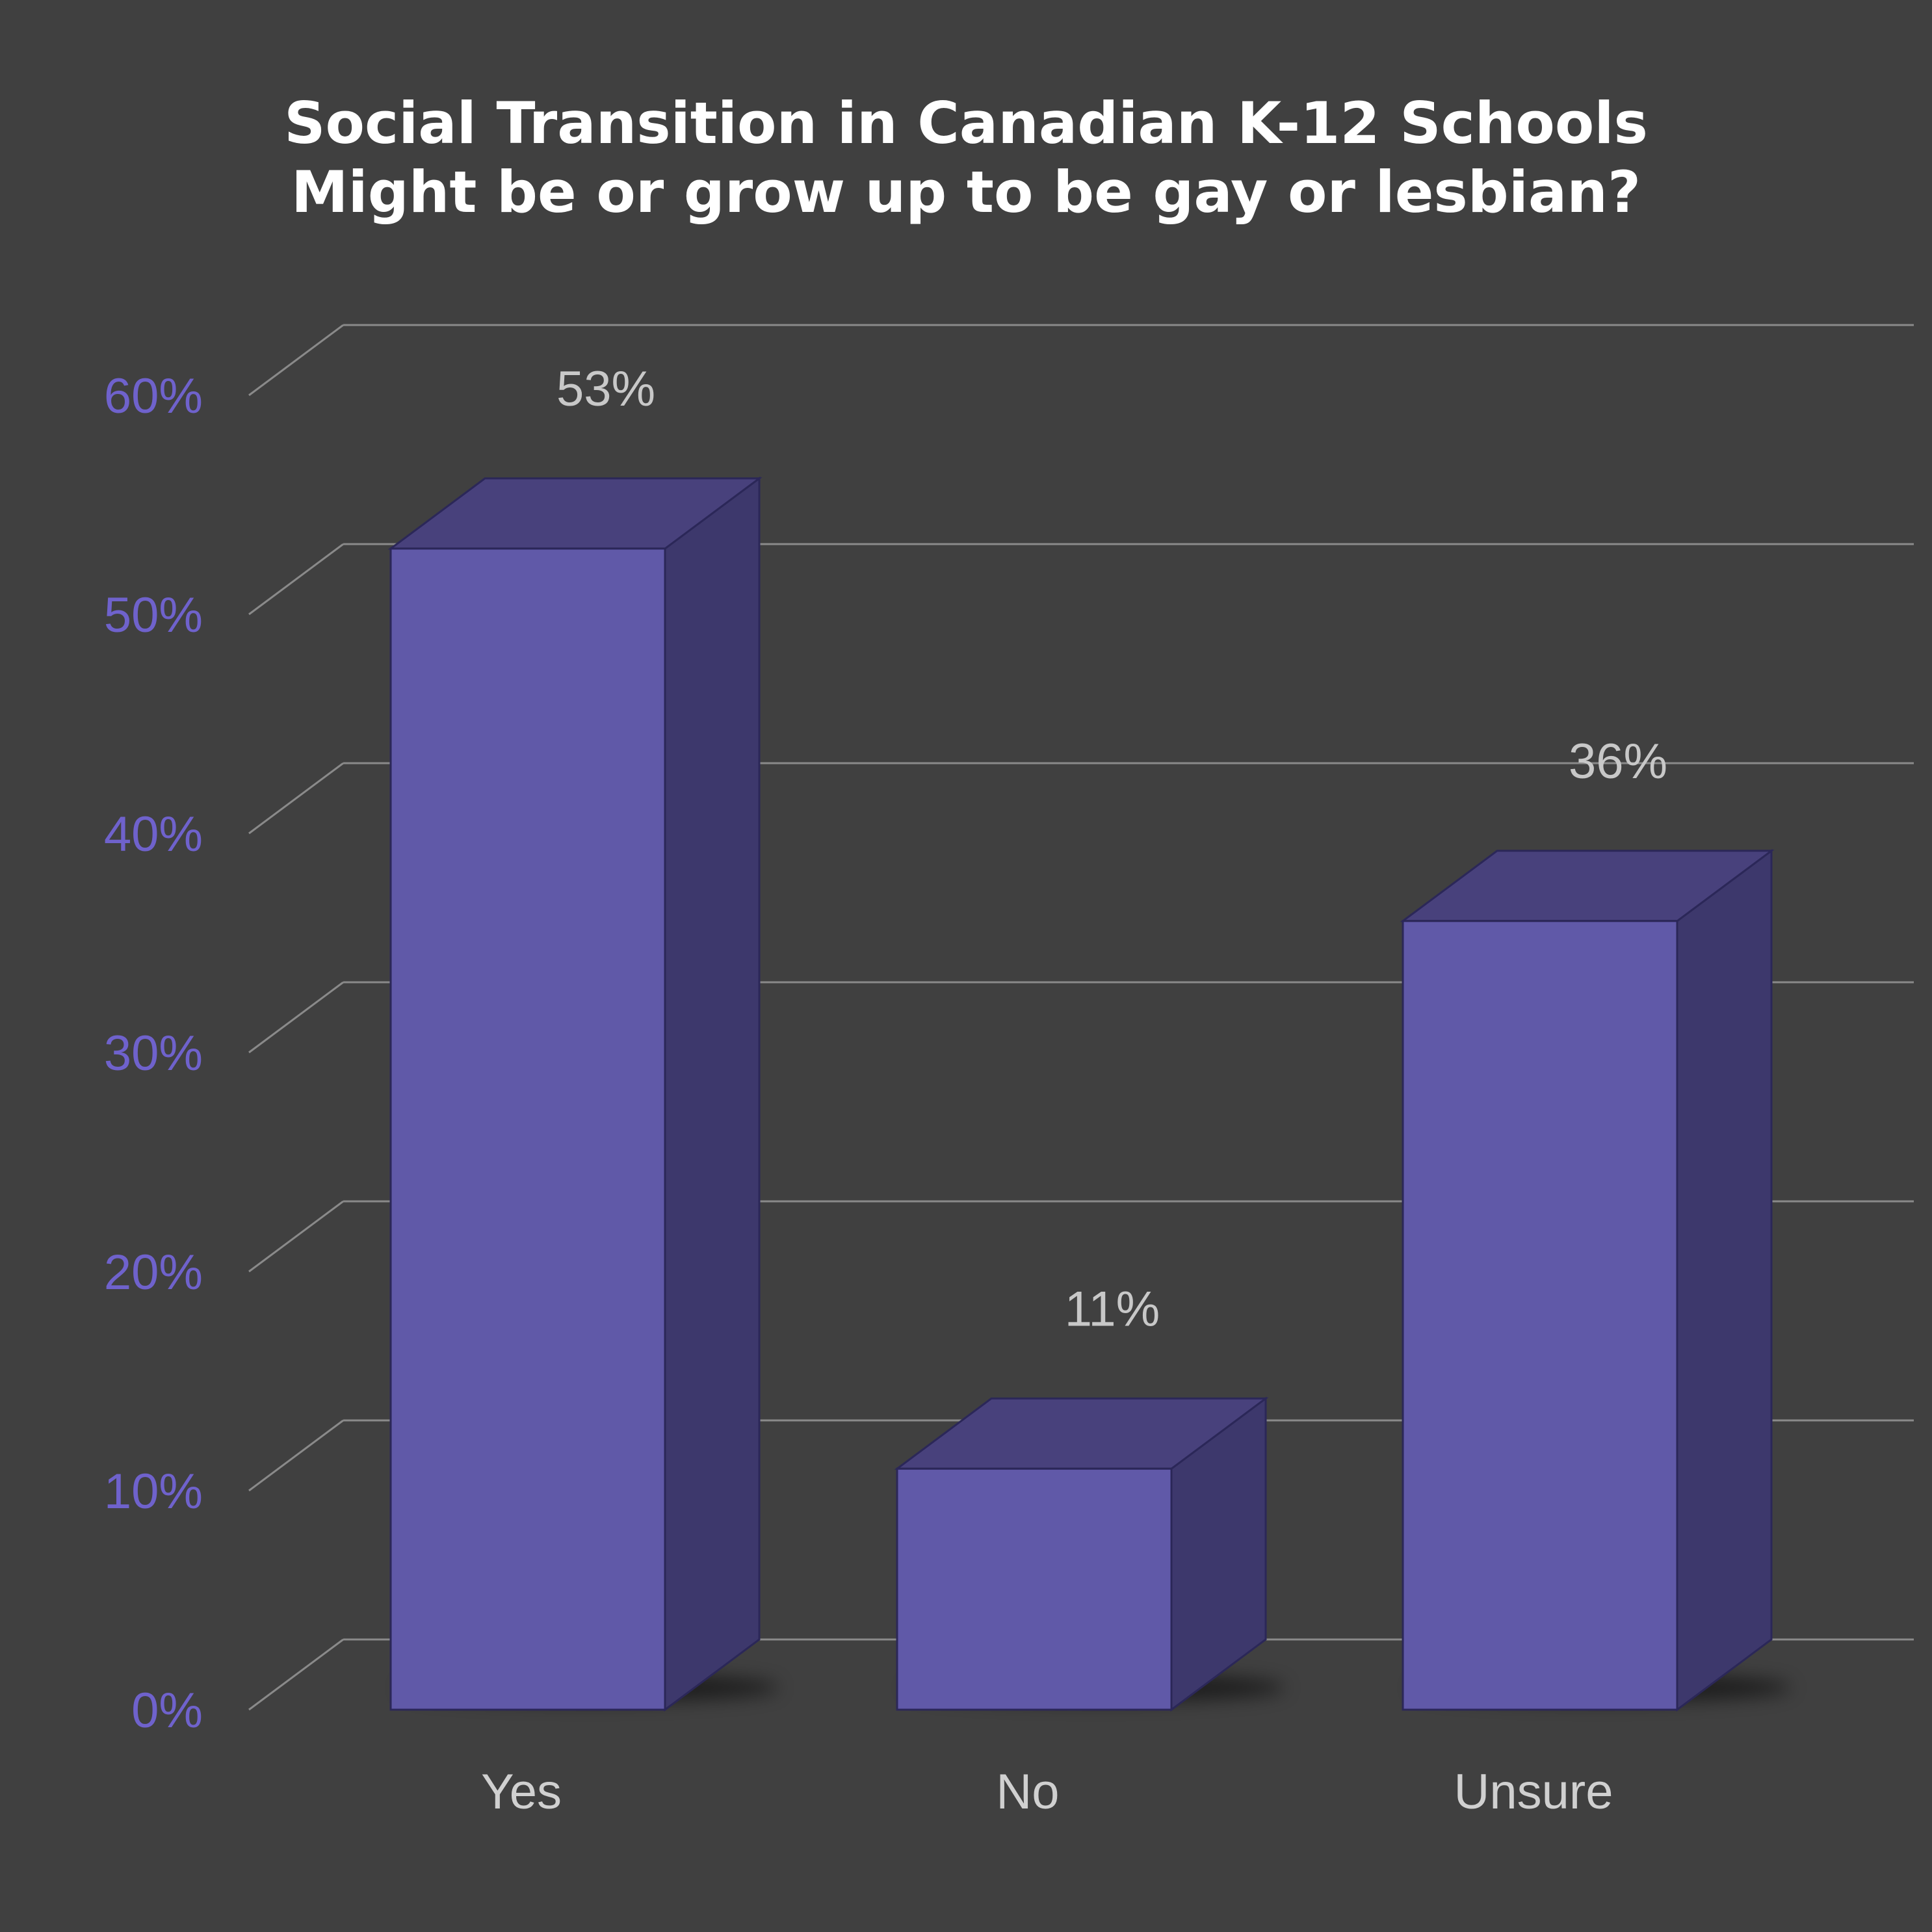  What do you see at coordinates (605, 389) in the screenshot?
I see `data-label: 53%` at bounding box center [605, 389].